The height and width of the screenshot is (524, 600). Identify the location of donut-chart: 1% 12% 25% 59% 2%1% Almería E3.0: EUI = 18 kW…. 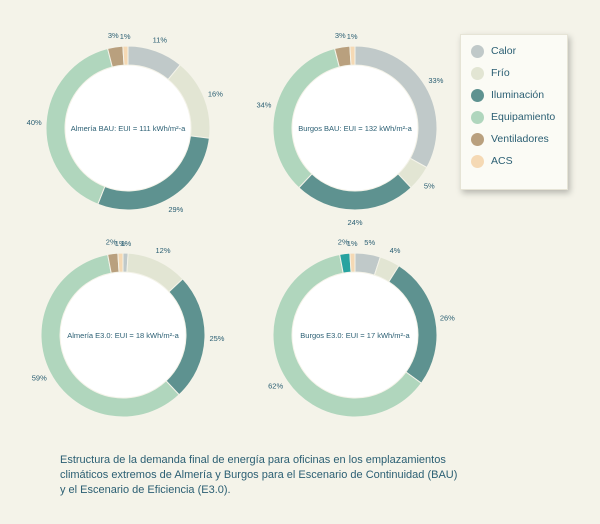
(128, 328).